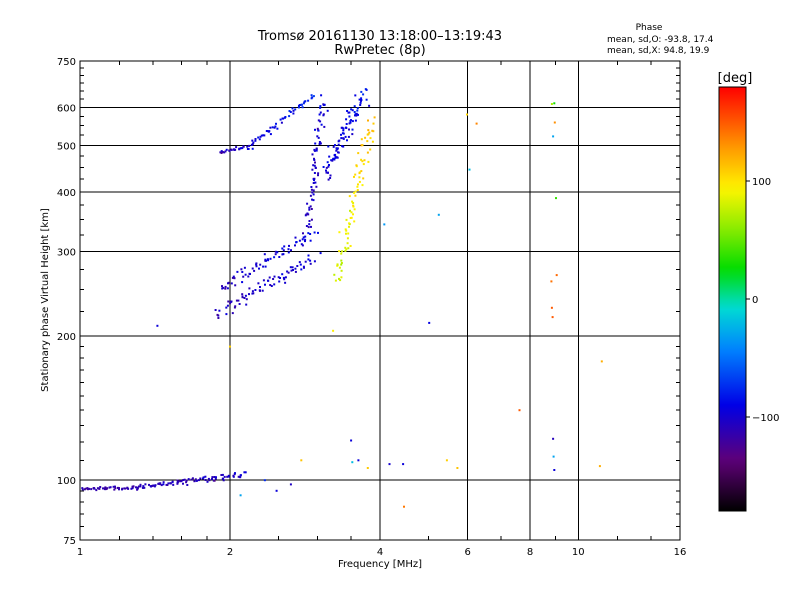 The width and height of the screenshot is (800, 600). I want to click on x-tick-label: 10, so click(578, 552).